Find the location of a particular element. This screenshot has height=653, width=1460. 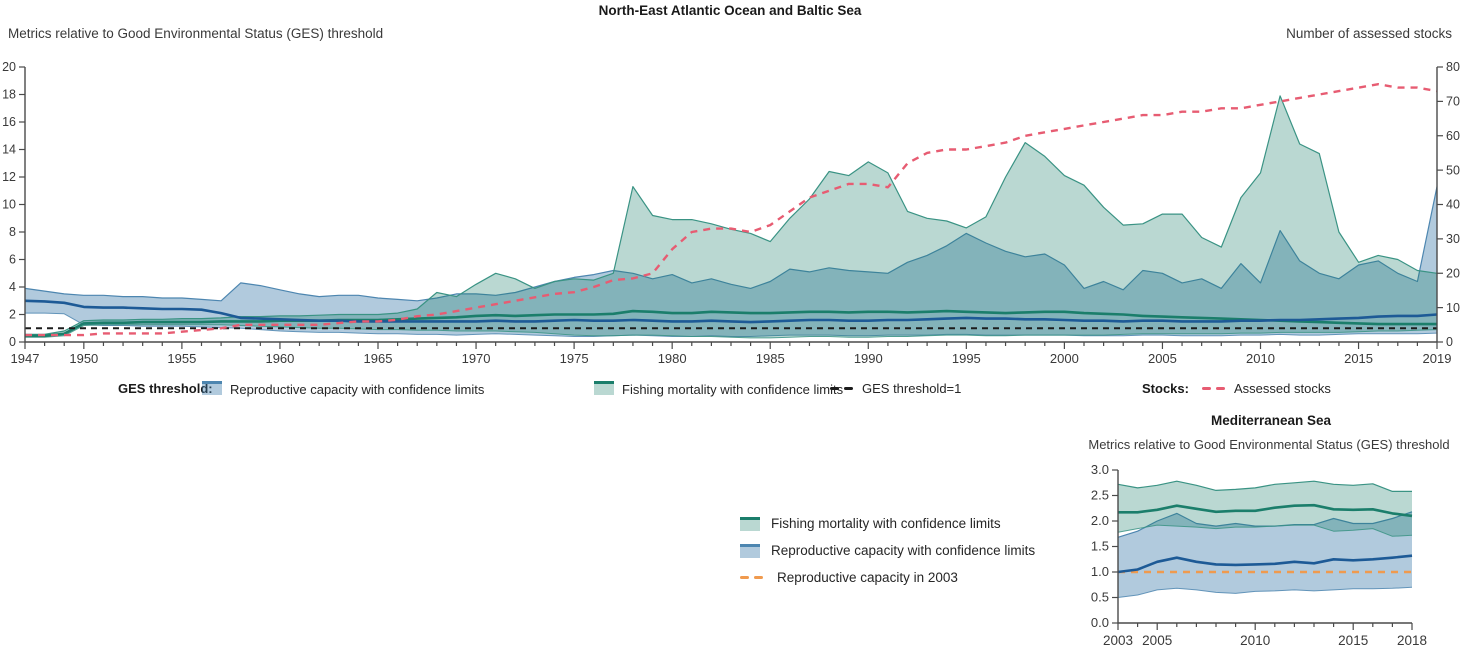

svg-text: 1975 is located at coordinates (574, 358).